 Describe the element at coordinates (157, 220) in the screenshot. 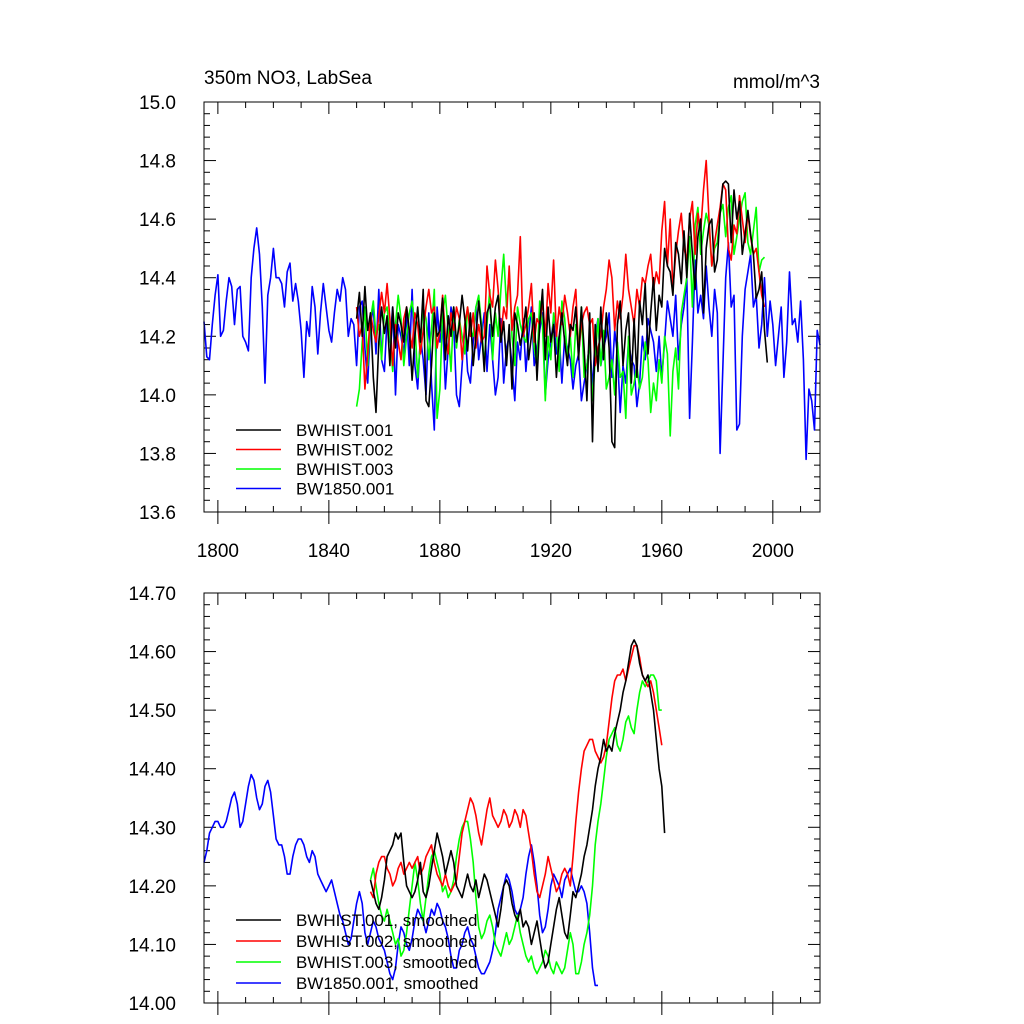

I see `top-y-tick-label: 14.6` at that location.